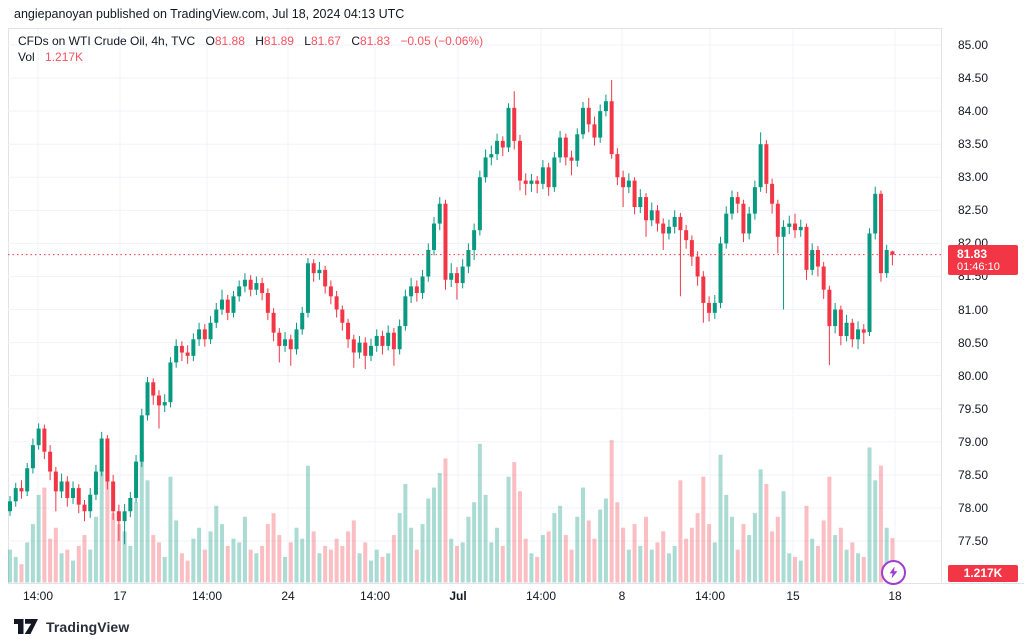  I want to click on flash-boost-button, so click(893, 572).